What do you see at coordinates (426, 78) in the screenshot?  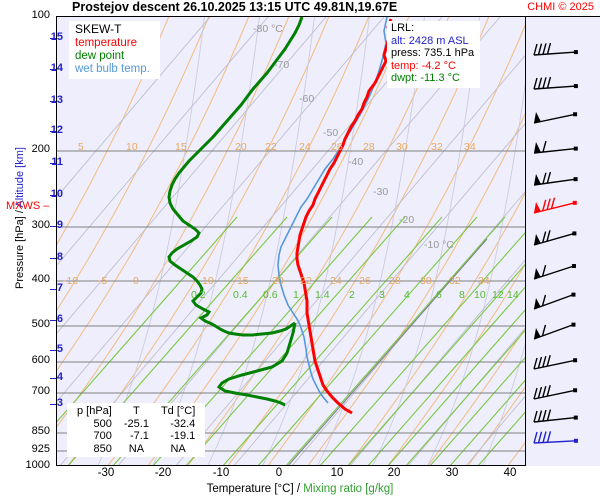 I see `lrl-dewpoint: dwpt: -11.3 °C` at bounding box center [426, 78].